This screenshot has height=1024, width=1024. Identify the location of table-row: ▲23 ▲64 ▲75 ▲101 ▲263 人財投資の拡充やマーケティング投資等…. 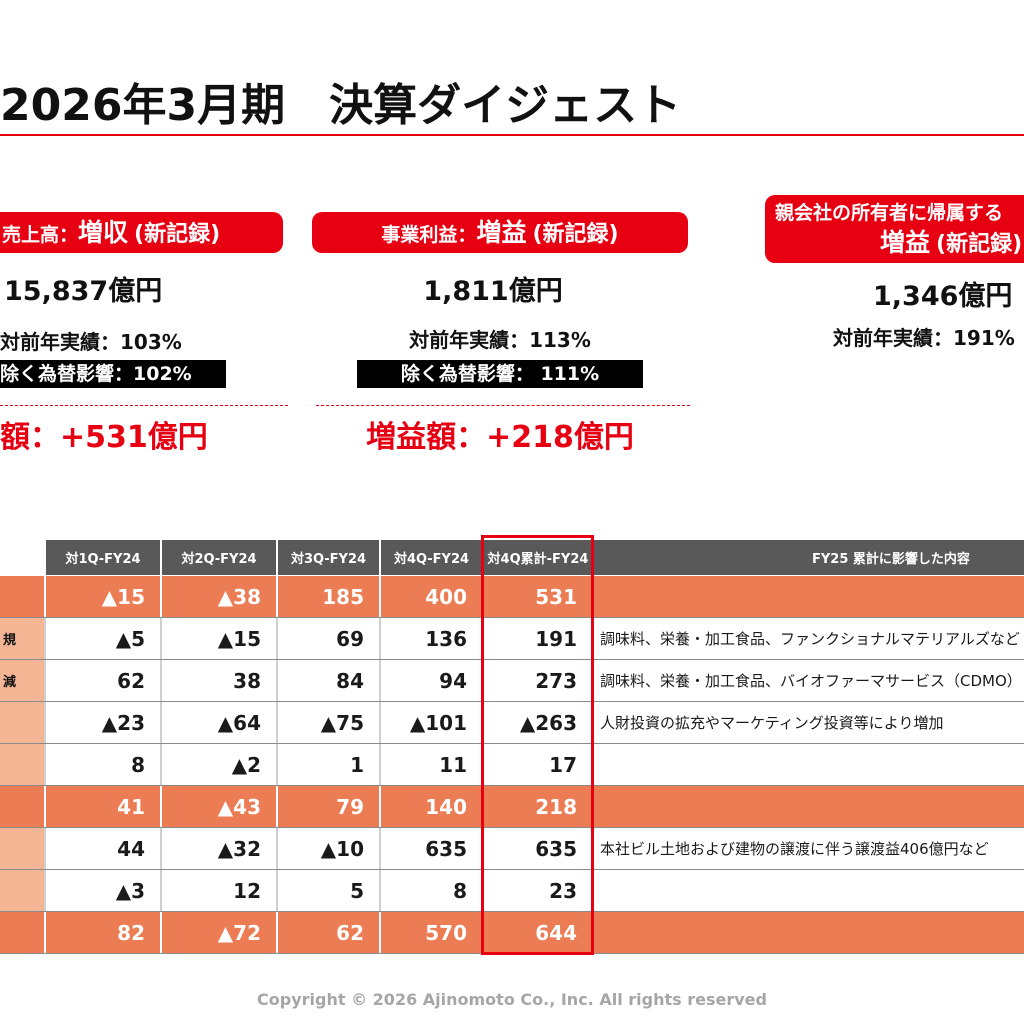
(512, 723).